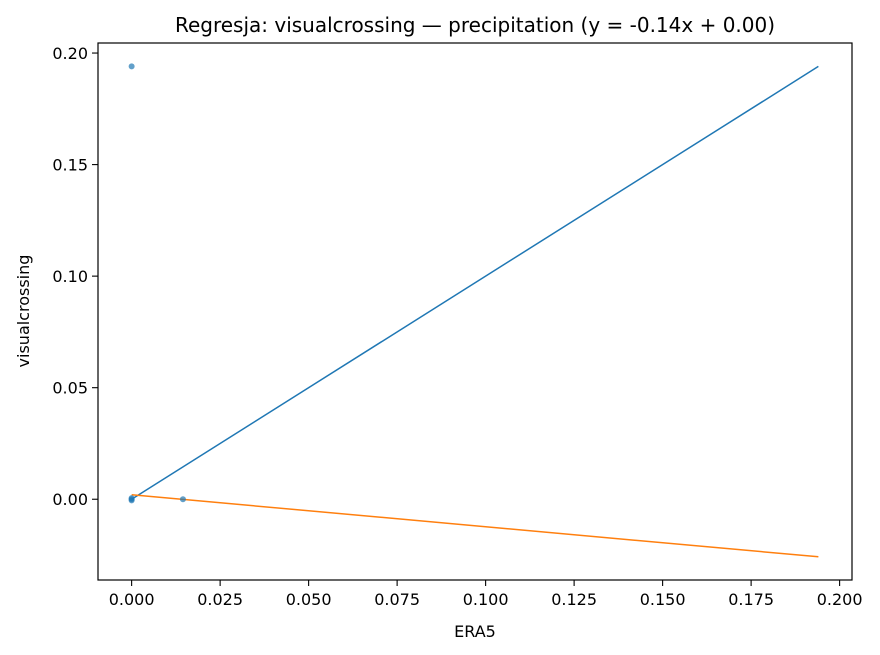 This screenshot has width=880, height=655. What do you see at coordinates (751, 599) in the screenshot?
I see `x-tick-label: 0.175` at bounding box center [751, 599].